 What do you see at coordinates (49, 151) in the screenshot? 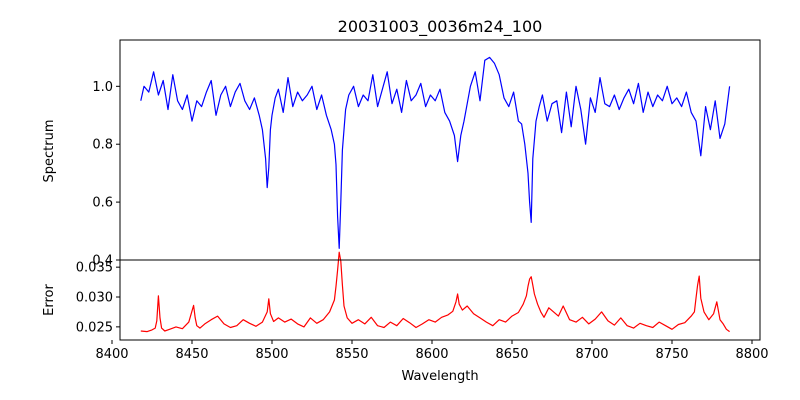
I see `spectrum-y-axis-label: Spectrum` at bounding box center [49, 151].